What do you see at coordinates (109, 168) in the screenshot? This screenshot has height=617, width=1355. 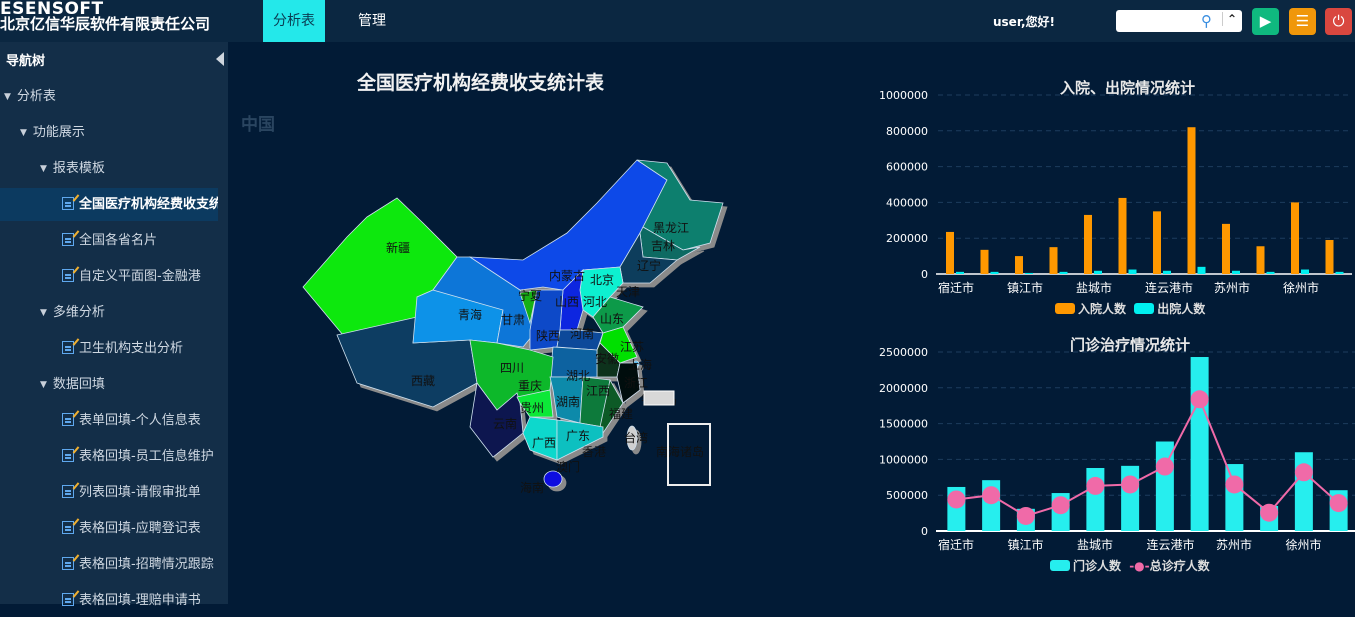 I see `tree-item: ▼ 报表模板` at bounding box center [109, 168].